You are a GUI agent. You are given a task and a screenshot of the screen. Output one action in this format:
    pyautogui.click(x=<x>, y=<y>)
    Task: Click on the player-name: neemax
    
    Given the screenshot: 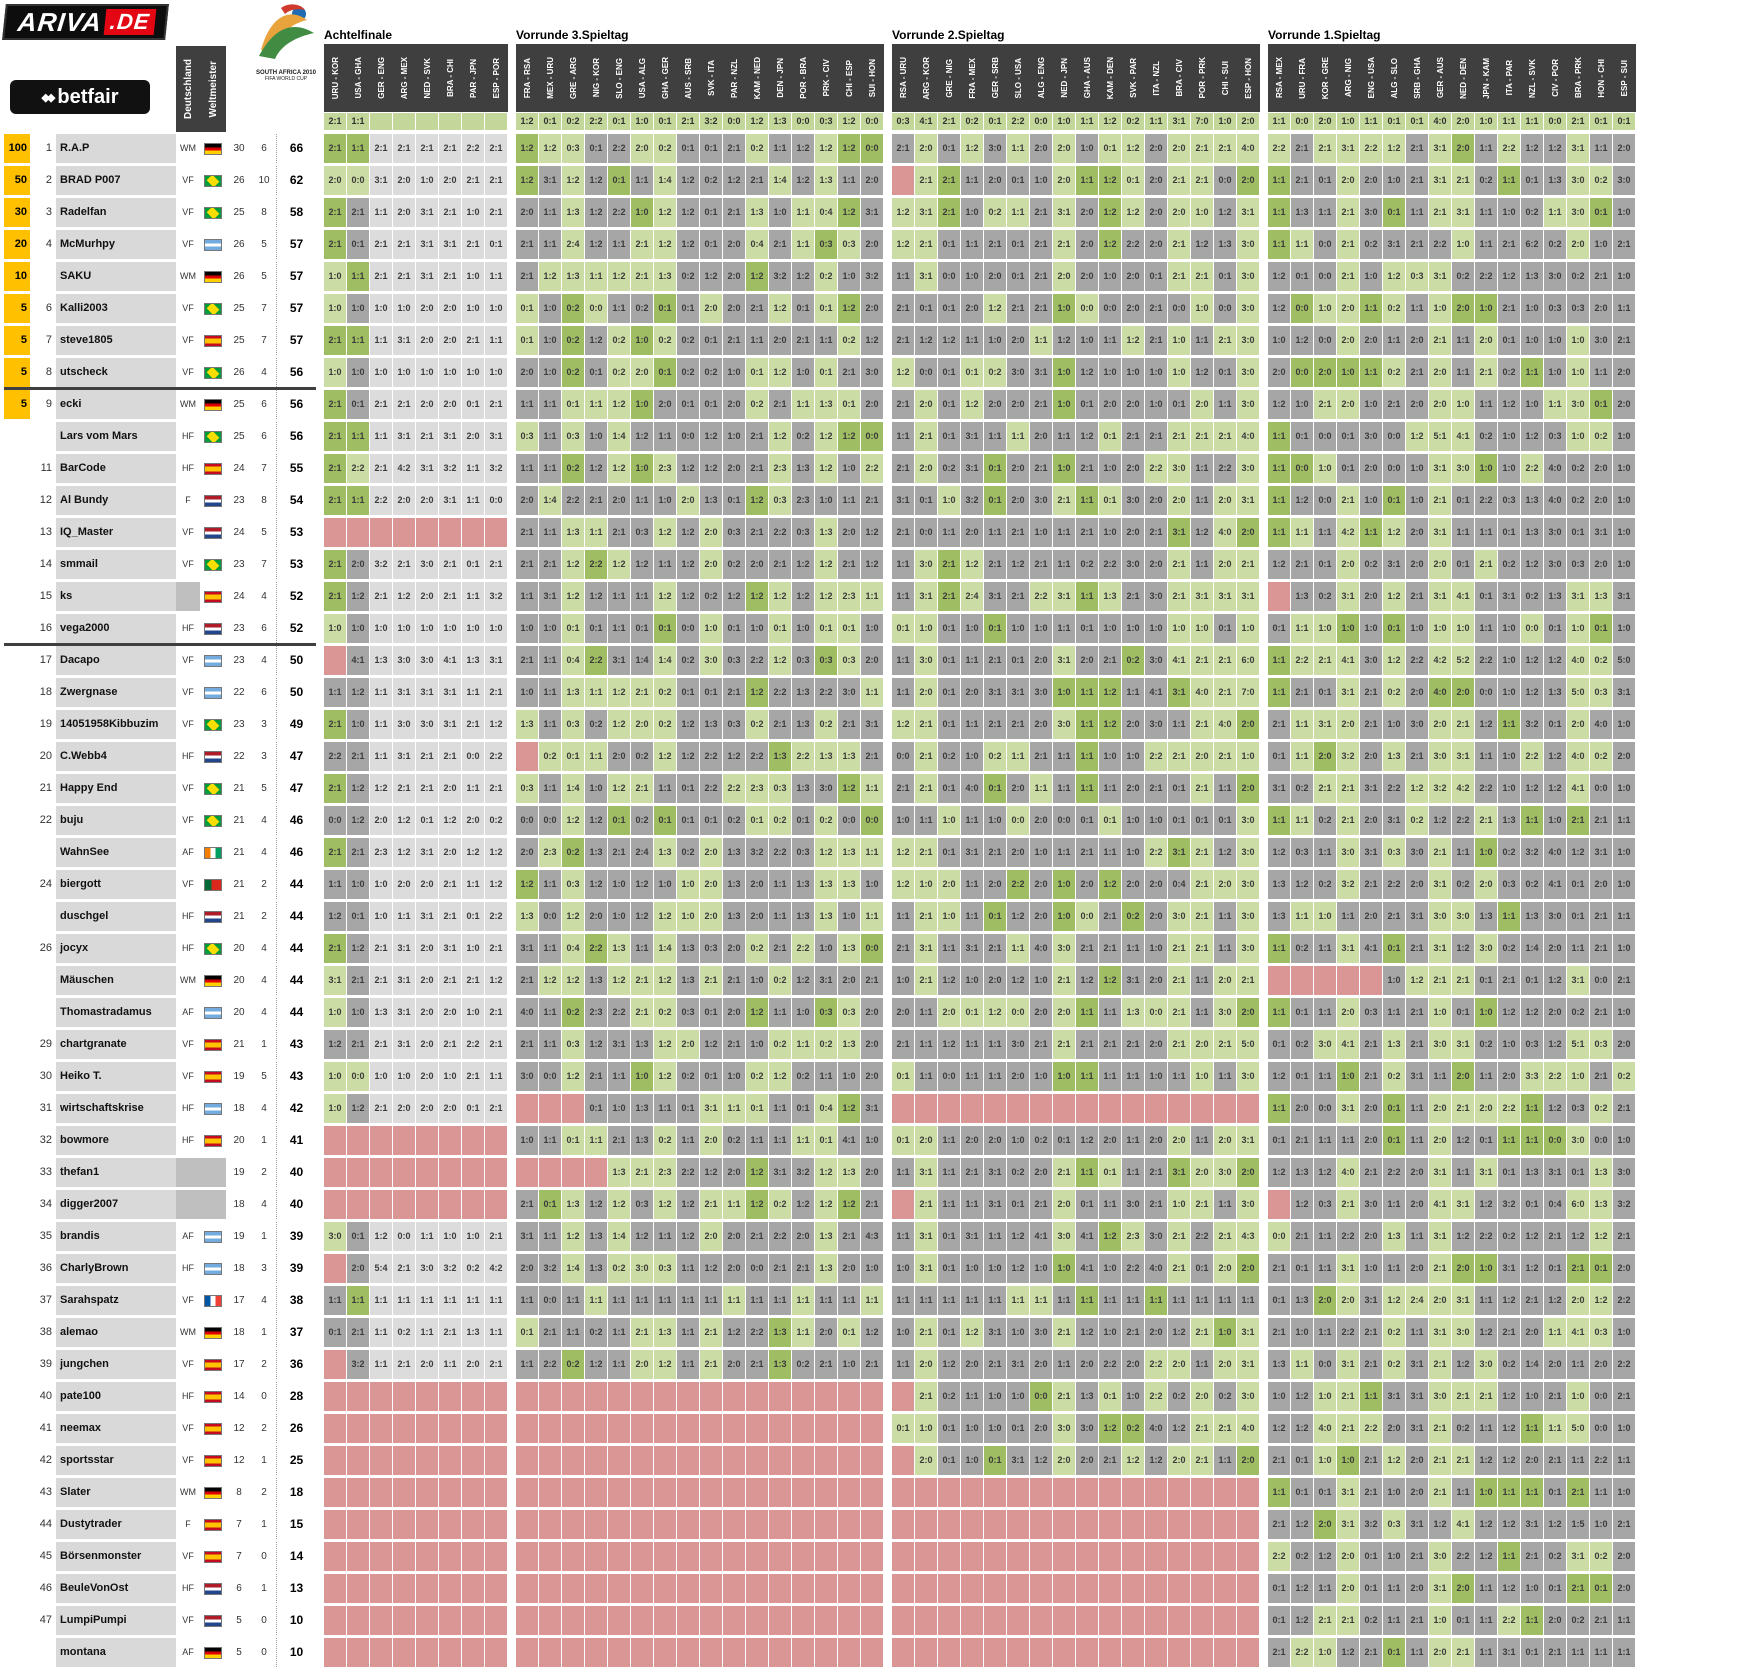 What is the action you would take?
    pyautogui.click(x=116, y=1428)
    